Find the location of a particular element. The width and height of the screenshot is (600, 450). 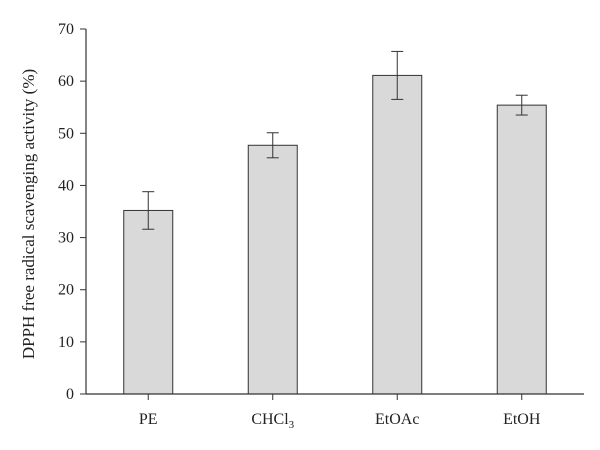

x-tick-label-main: EtOH is located at coordinates (522, 419).